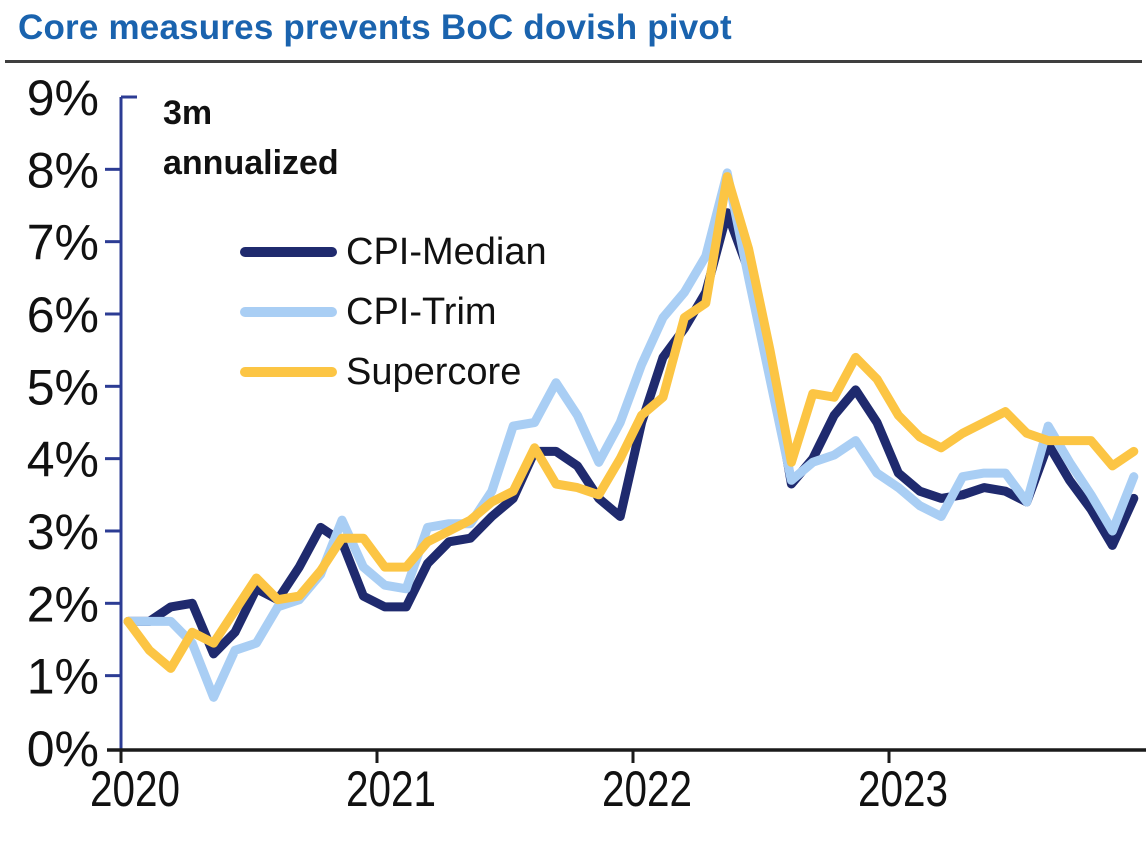 The image size is (1147, 854). Describe the element at coordinates (421, 311) in the screenshot. I see `legend-label-cpi-trim: CPI-Trim` at that location.